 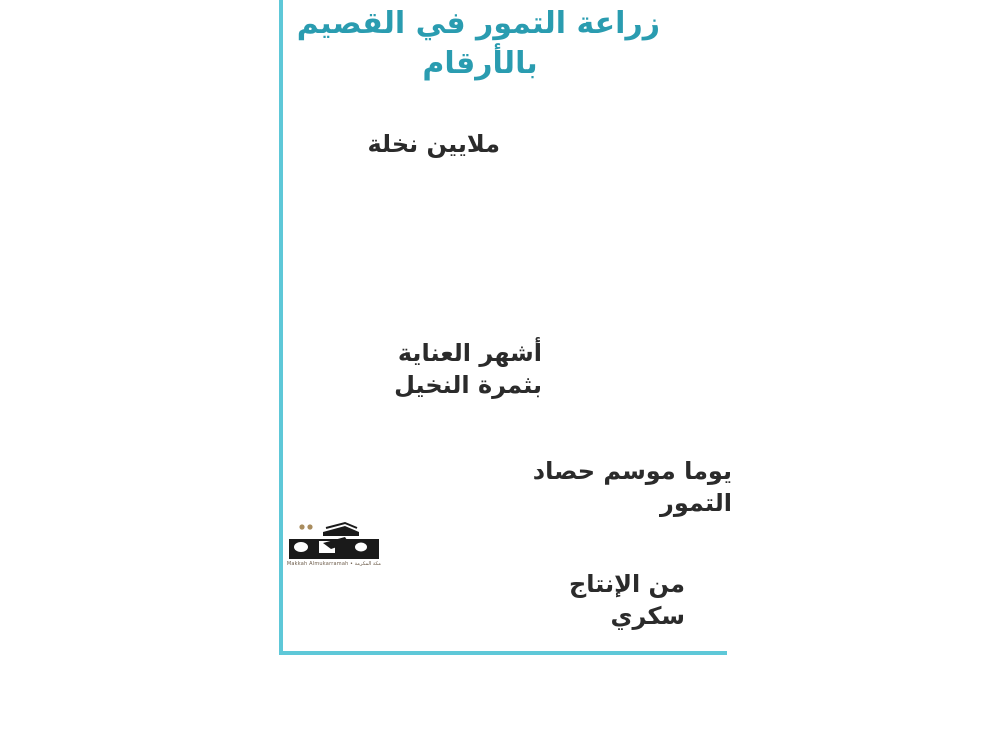 What do you see at coordinates (468, 385) in the screenshot?
I see `stat-caption-3-line-2: بثمرة النخيل` at bounding box center [468, 385].